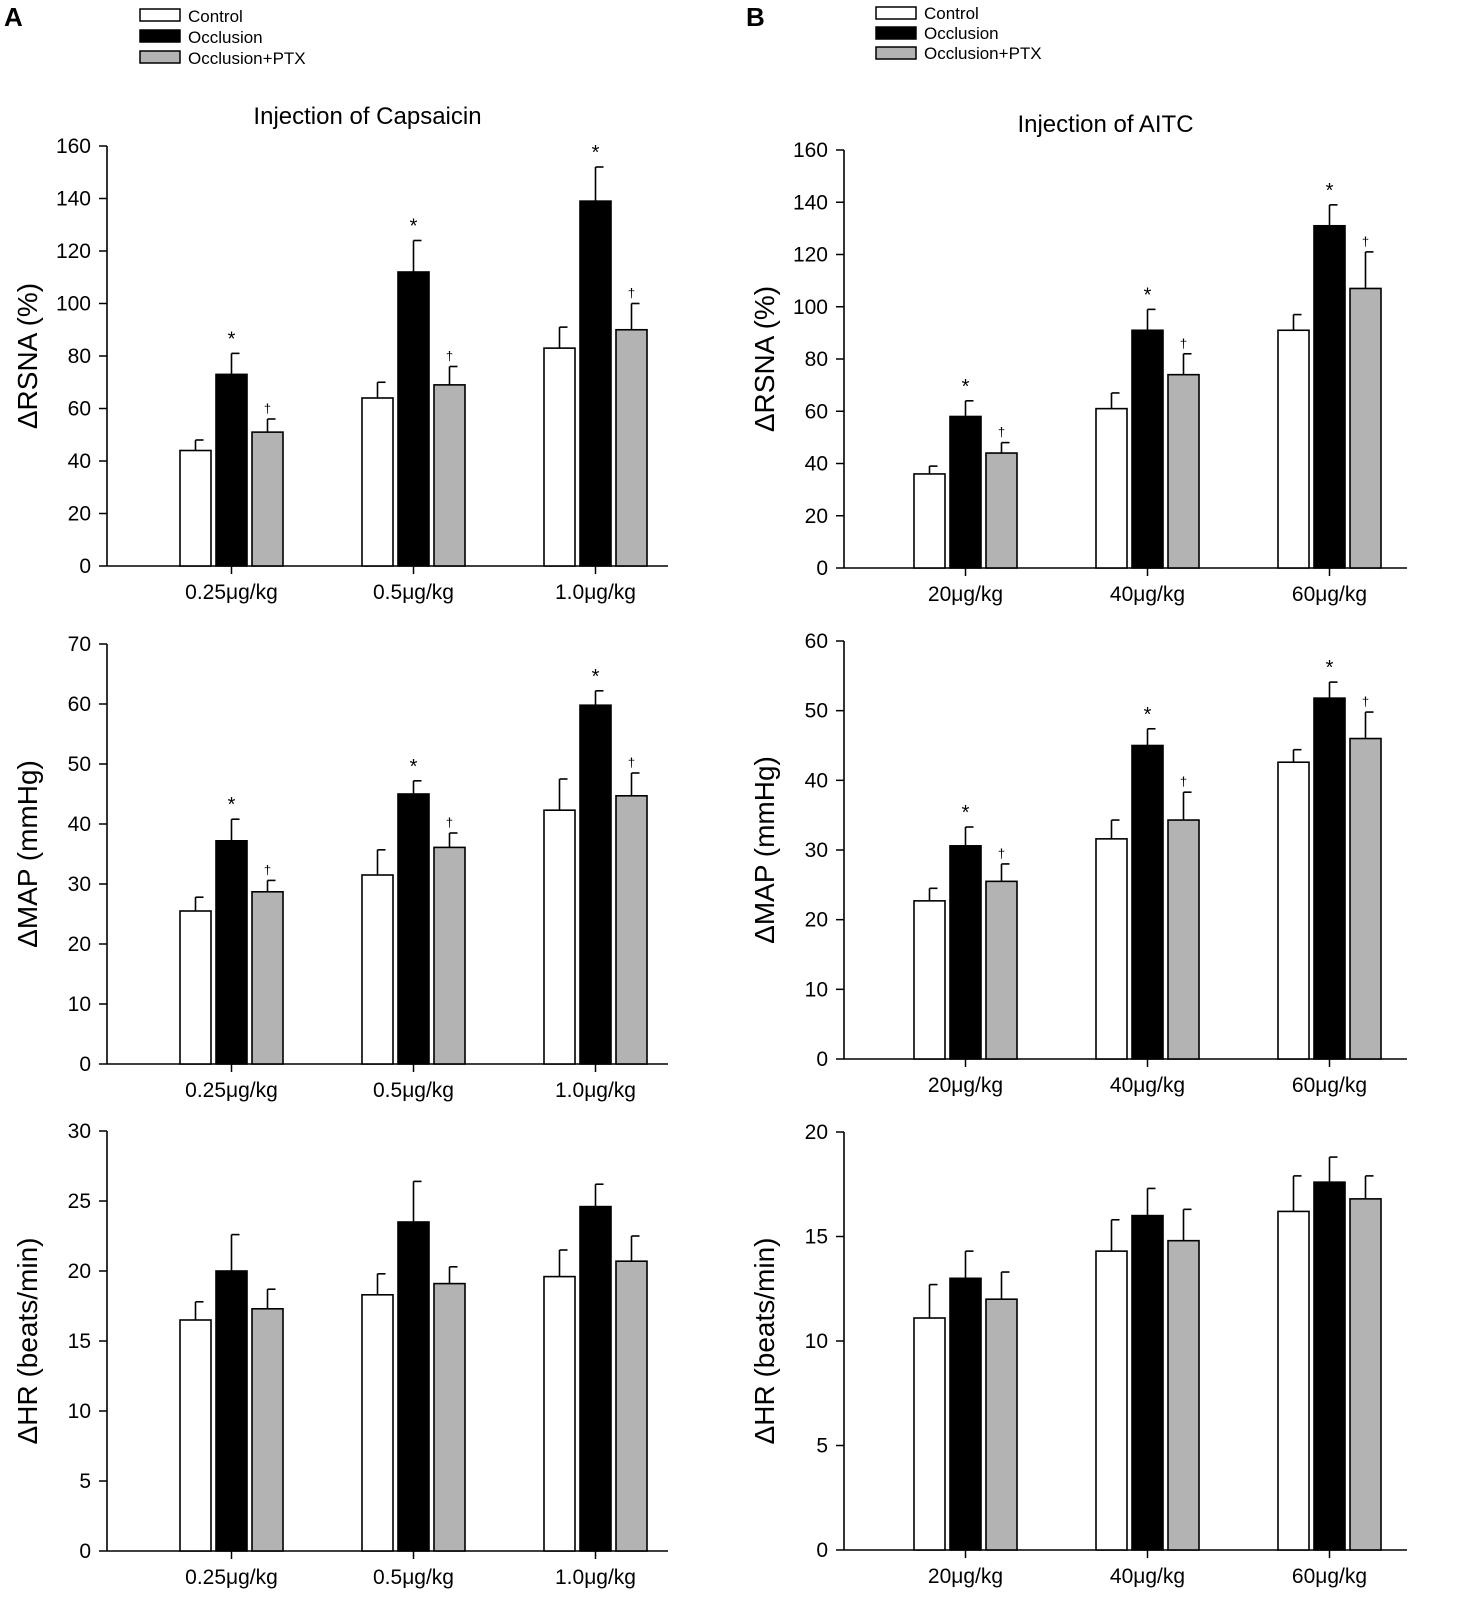 This screenshot has width=1460, height=1613. What do you see at coordinates (822, 1446) in the screenshot?
I see `y-tick-label: 5` at bounding box center [822, 1446].